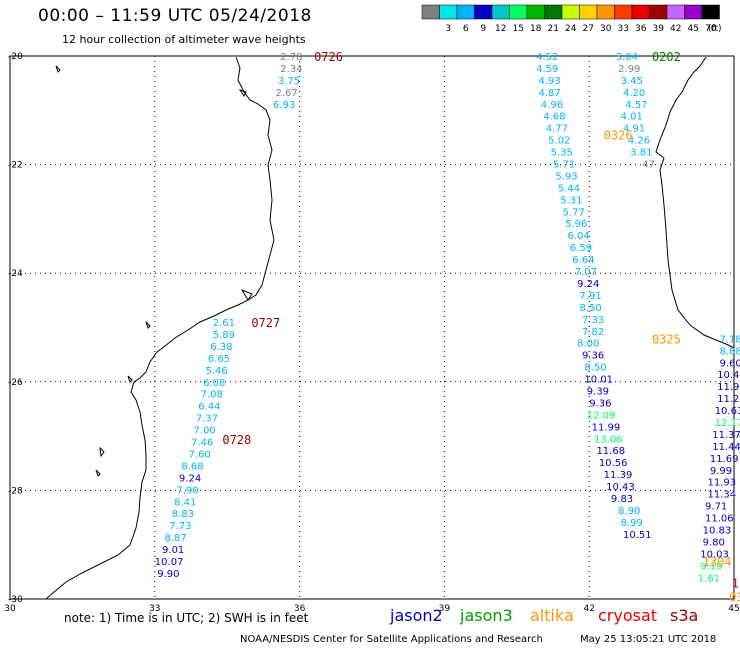 The width and height of the screenshot is (740, 650). Describe the element at coordinates (547, 57) in the screenshot. I see `swh-value: 4.52` at that location.